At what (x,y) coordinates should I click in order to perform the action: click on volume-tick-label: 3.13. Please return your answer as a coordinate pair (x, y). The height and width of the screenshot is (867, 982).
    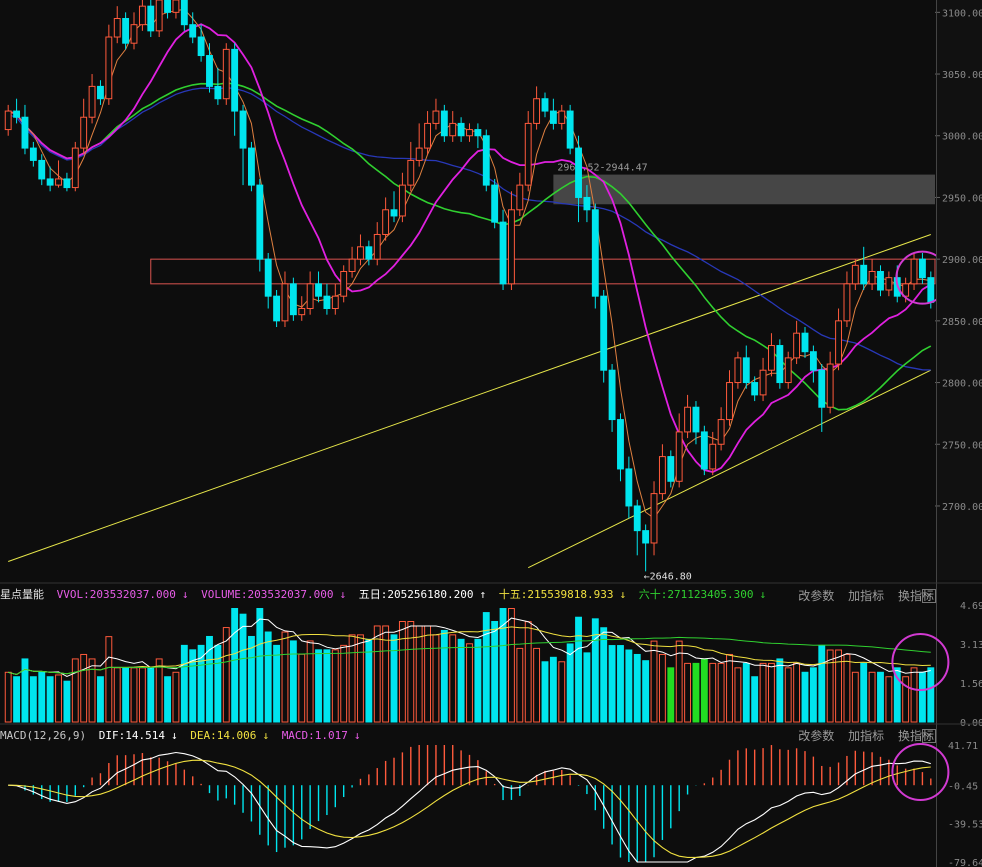
    Looking at the image, I should click on (971, 645).